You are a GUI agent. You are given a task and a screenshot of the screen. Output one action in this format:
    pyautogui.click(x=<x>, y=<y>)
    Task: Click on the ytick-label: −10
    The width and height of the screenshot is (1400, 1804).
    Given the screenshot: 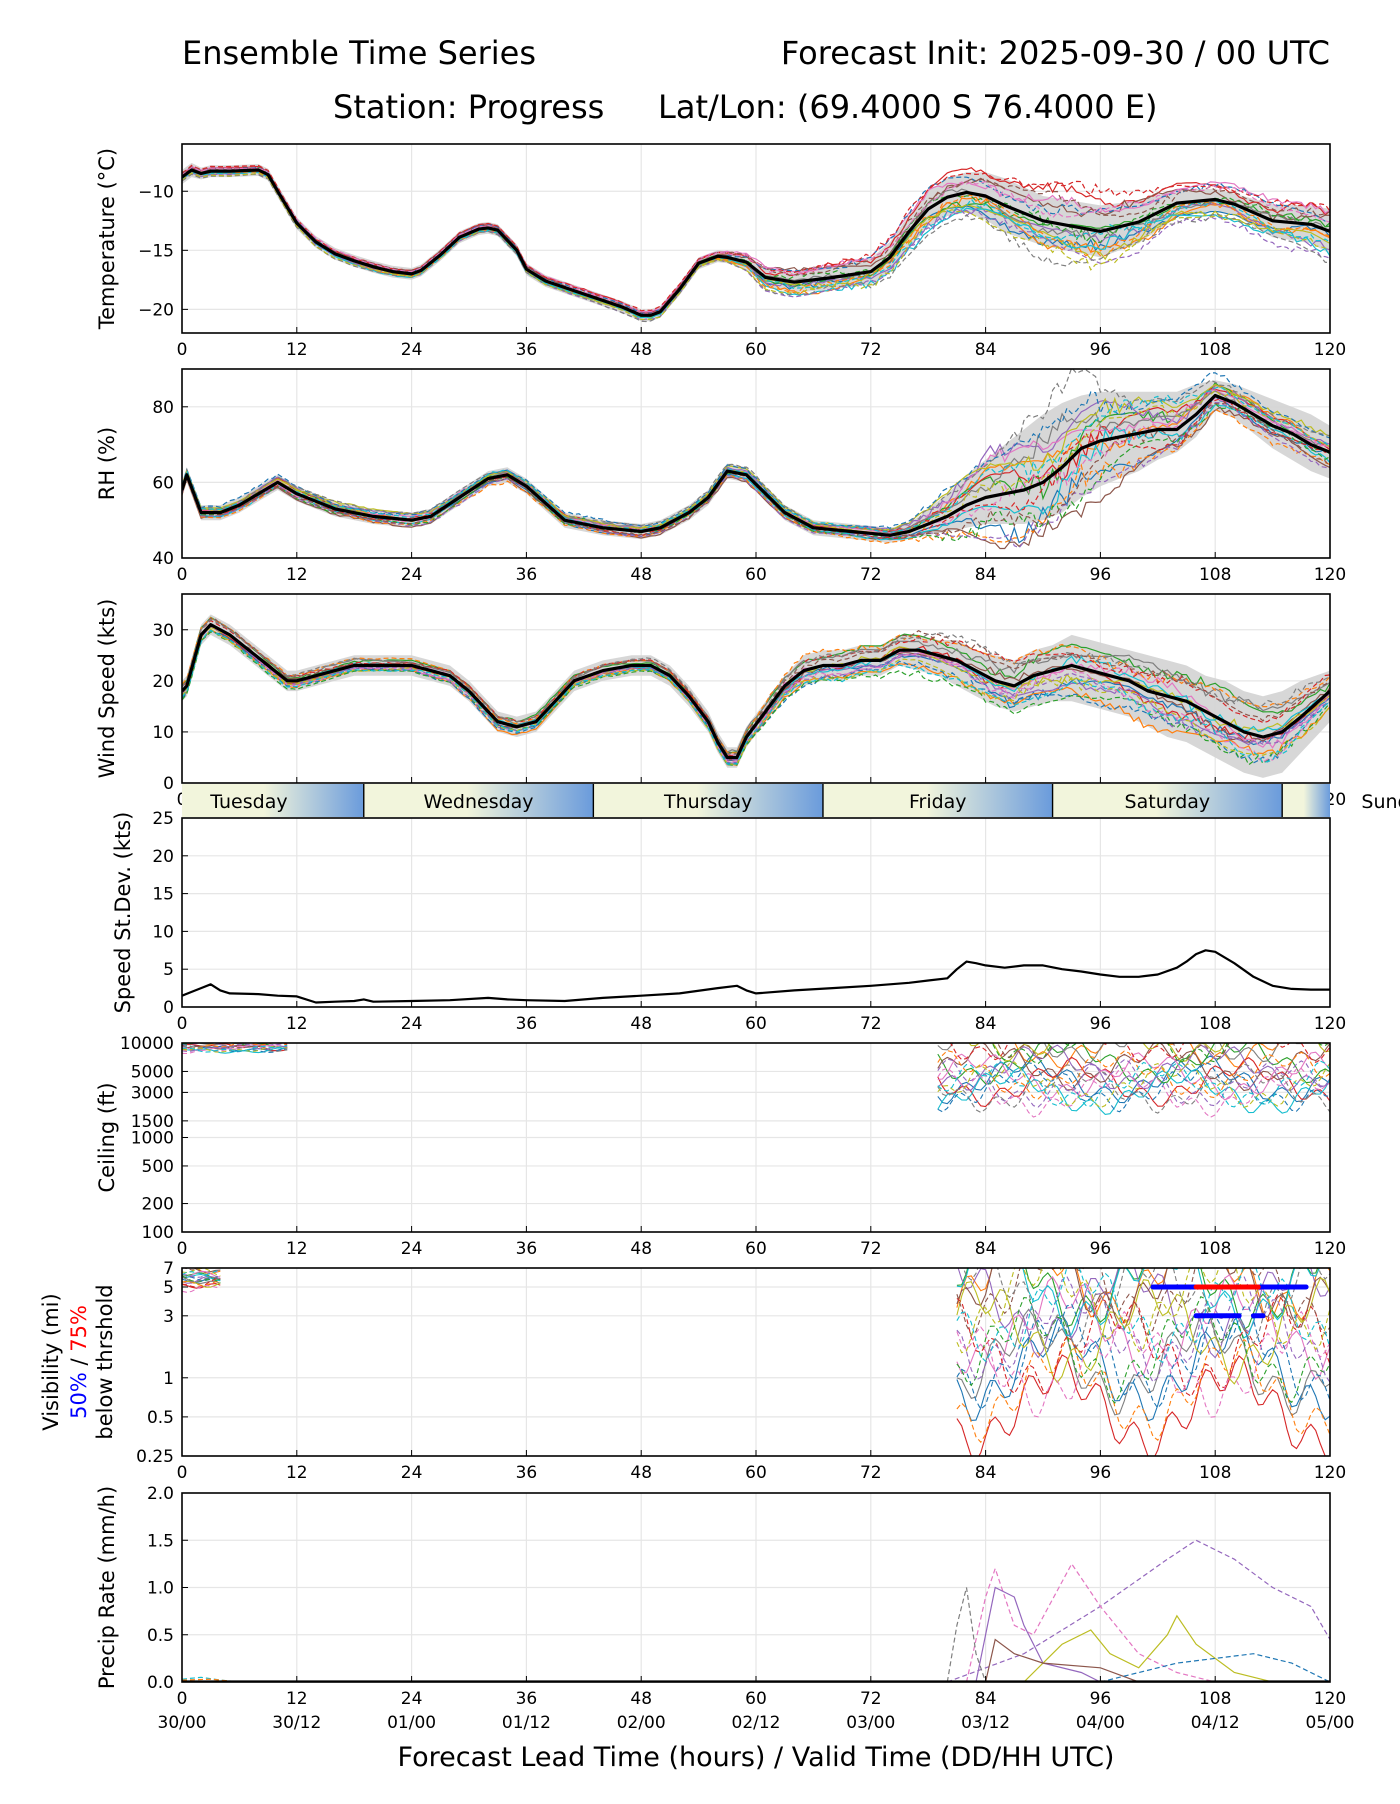 What is the action you would take?
    pyautogui.click(x=156, y=192)
    